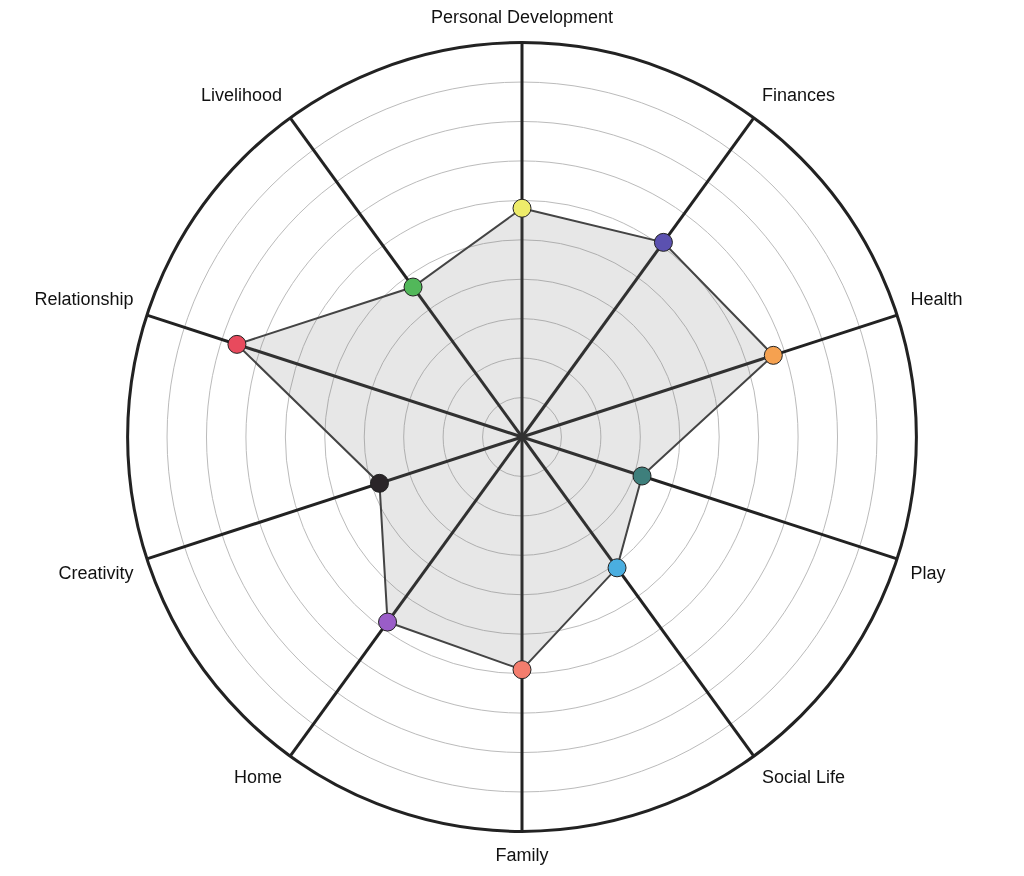 The width and height of the screenshot is (1024, 876). What do you see at coordinates (936, 298) in the screenshot?
I see `spoke-label: Health` at bounding box center [936, 298].